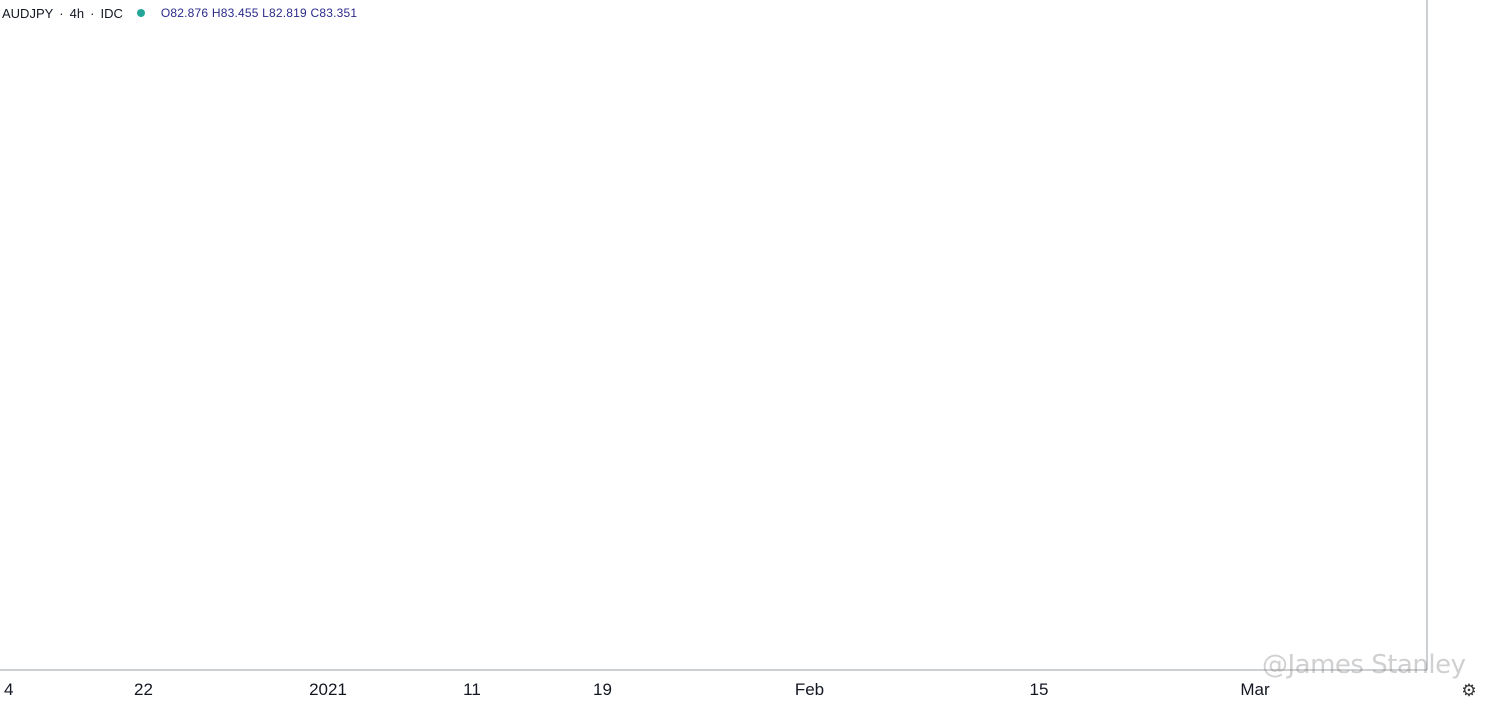 This screenshot has width=1508, height=713. I want to click on time-tick-label: 11, so click(472, 689).